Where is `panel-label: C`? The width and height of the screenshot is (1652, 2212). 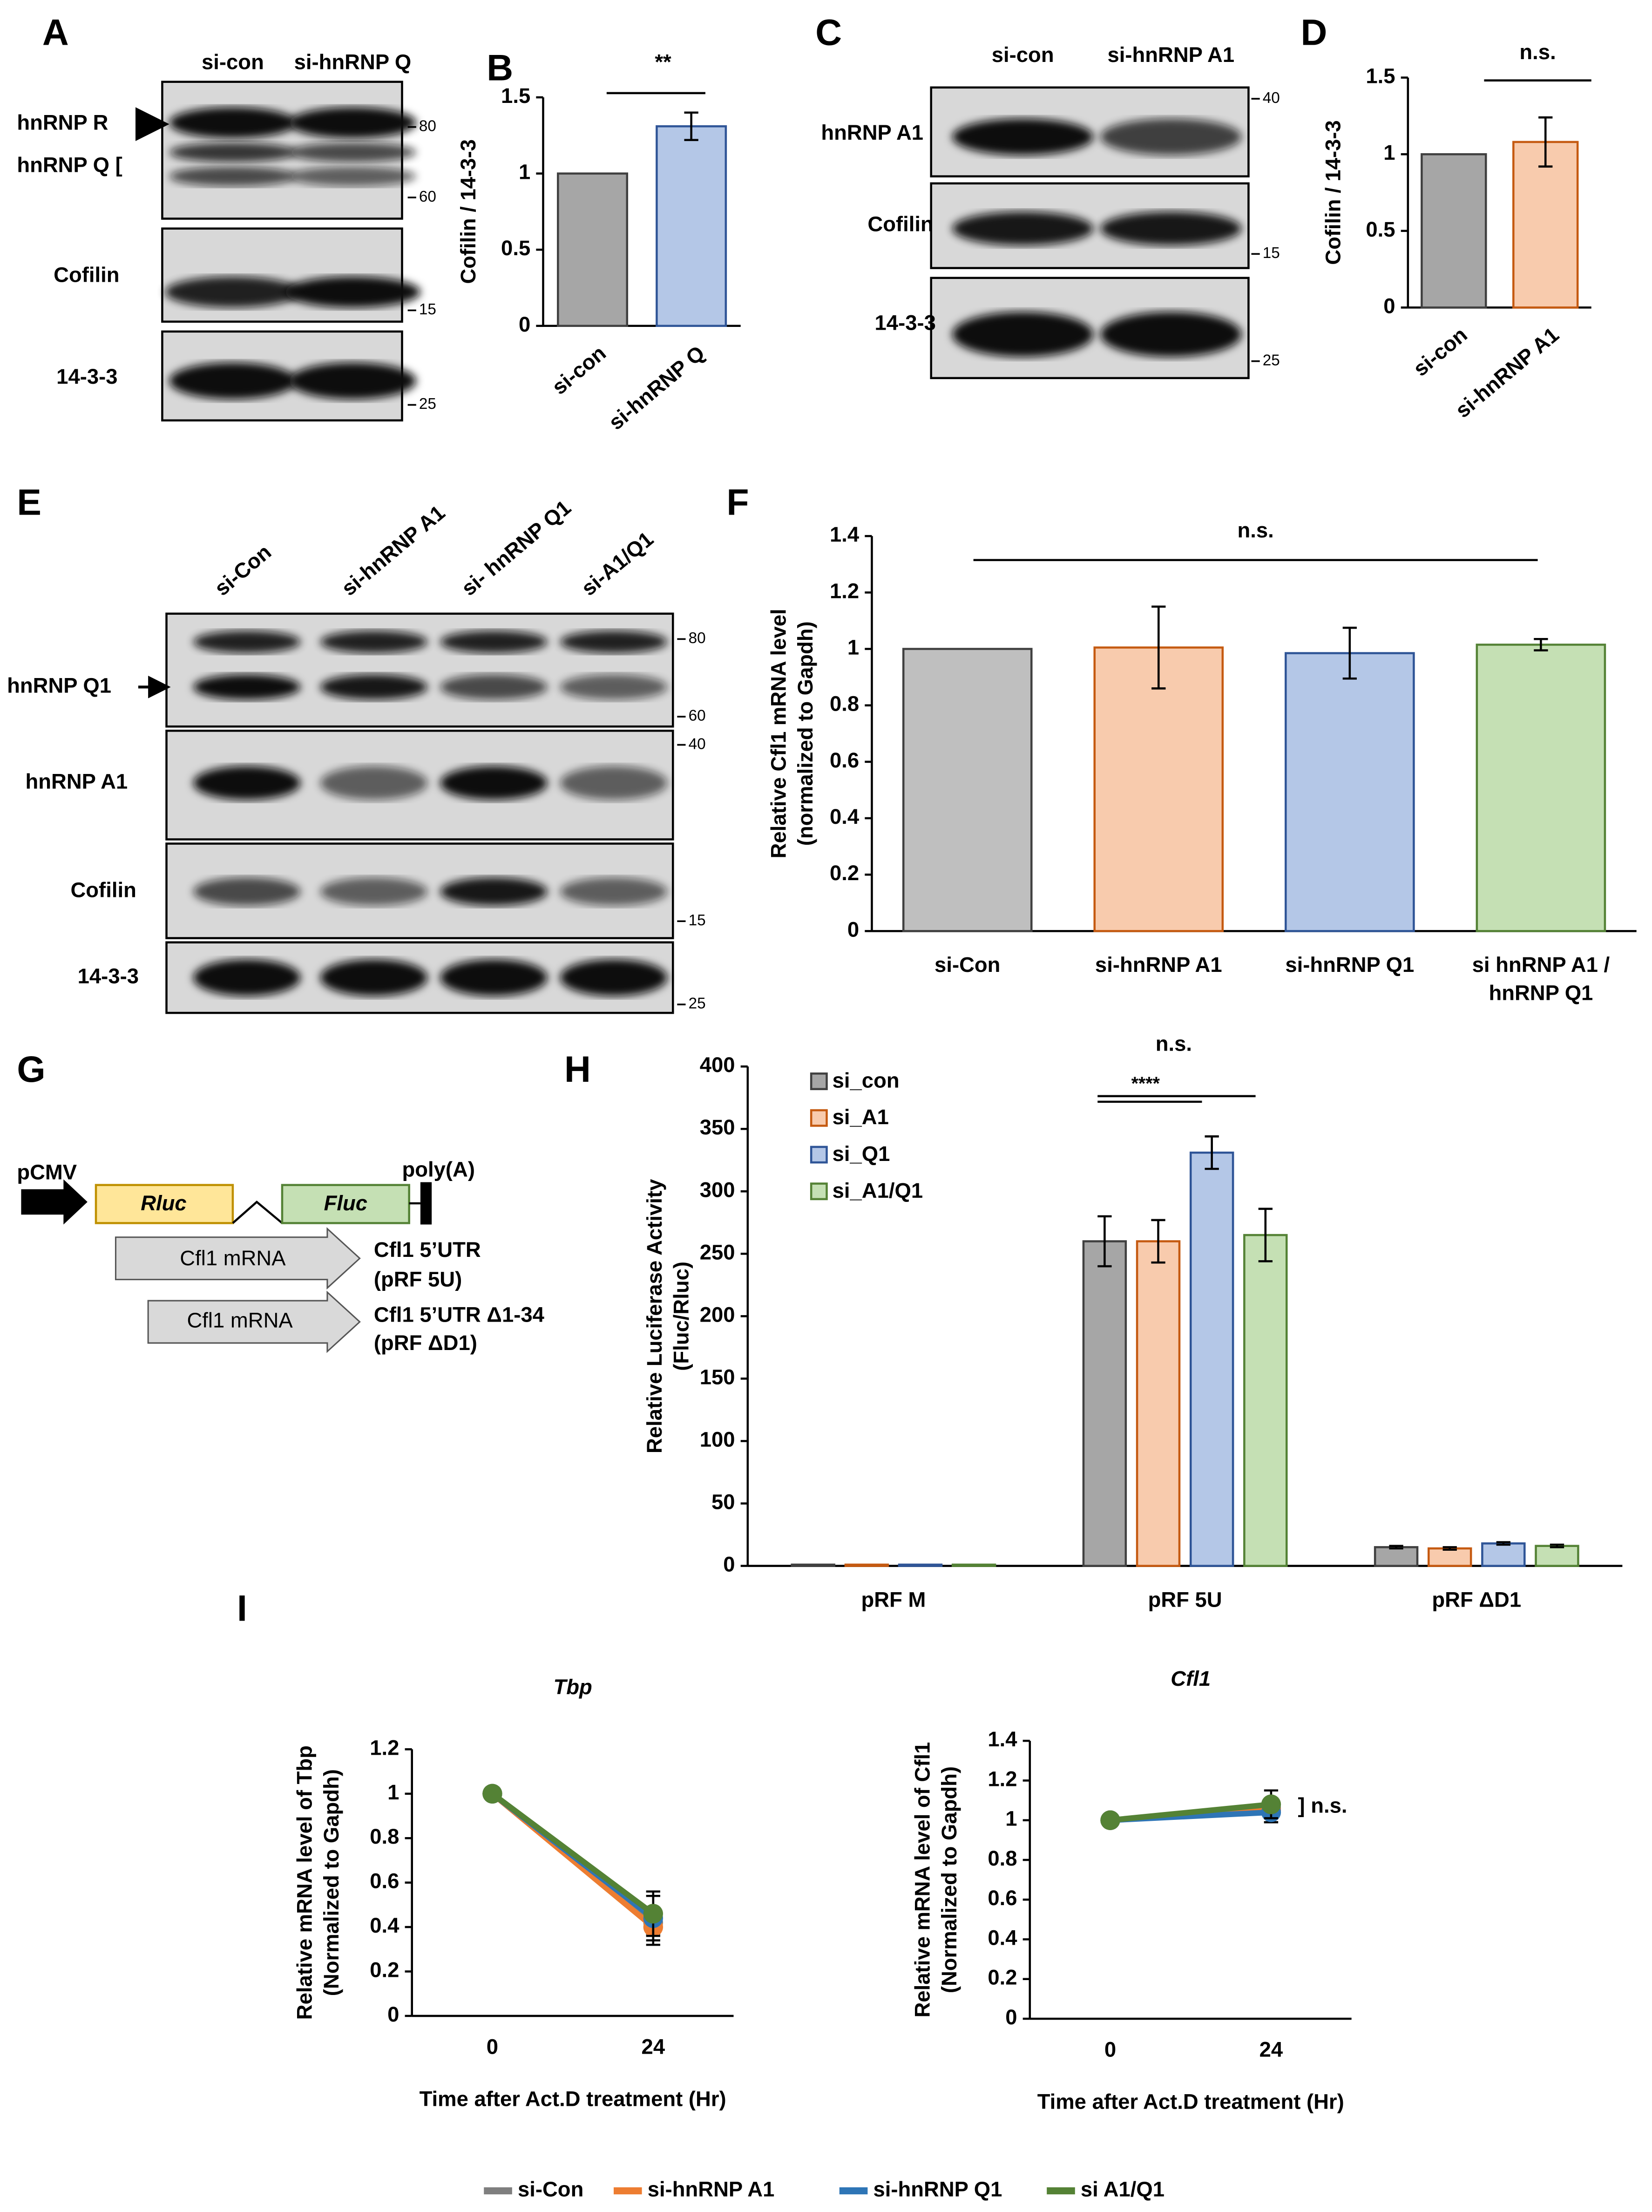 panel-label: C is located at coordinates (828, 32).